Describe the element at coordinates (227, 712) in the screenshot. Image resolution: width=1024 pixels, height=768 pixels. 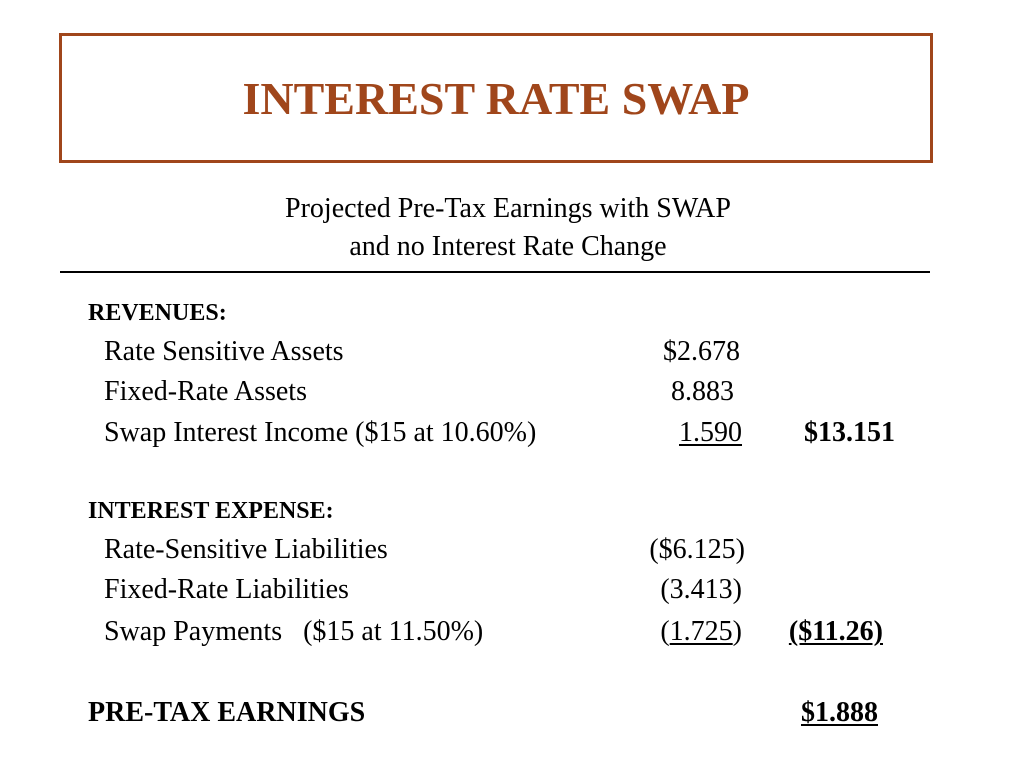
I see `pretax-earnings-label: PRE-TAX EARNINGS` at that location.